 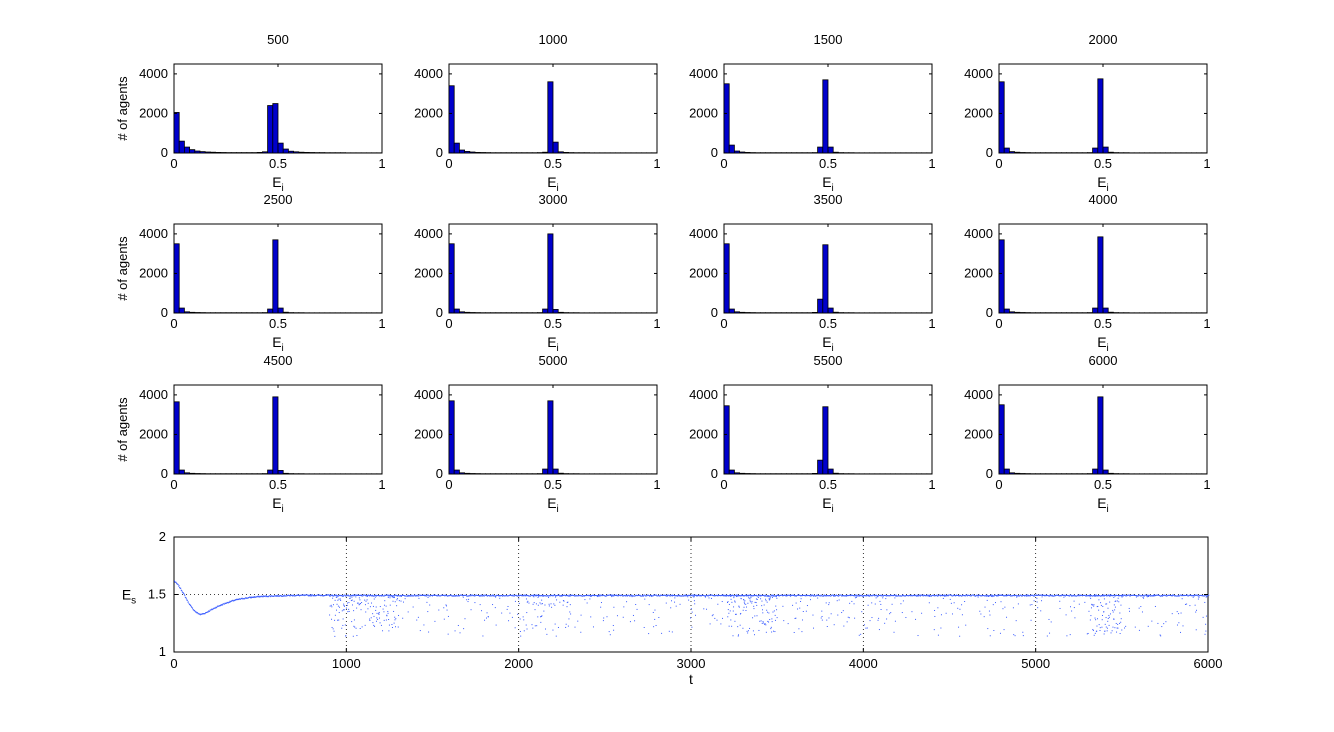 What do you see at coordinates (833, 188) in the screenshot?
I see `x-axis-label-subscript: i` at bounding box center [833, 188].